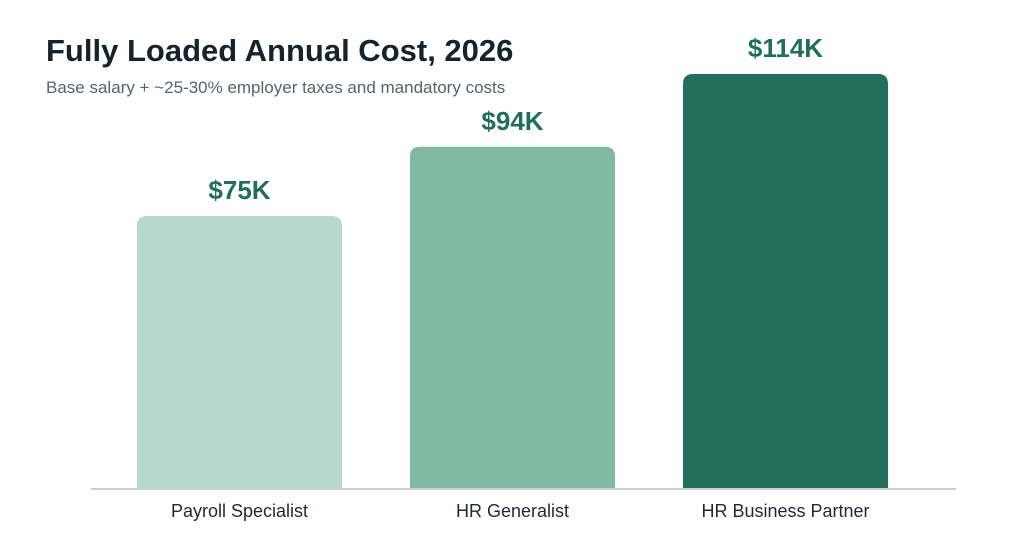  What do you see at coordinates (239, 511) in the screenshot?
I see `category-label-payroll-specialist: Payroll Specialist` at bounding box center [239, 511].